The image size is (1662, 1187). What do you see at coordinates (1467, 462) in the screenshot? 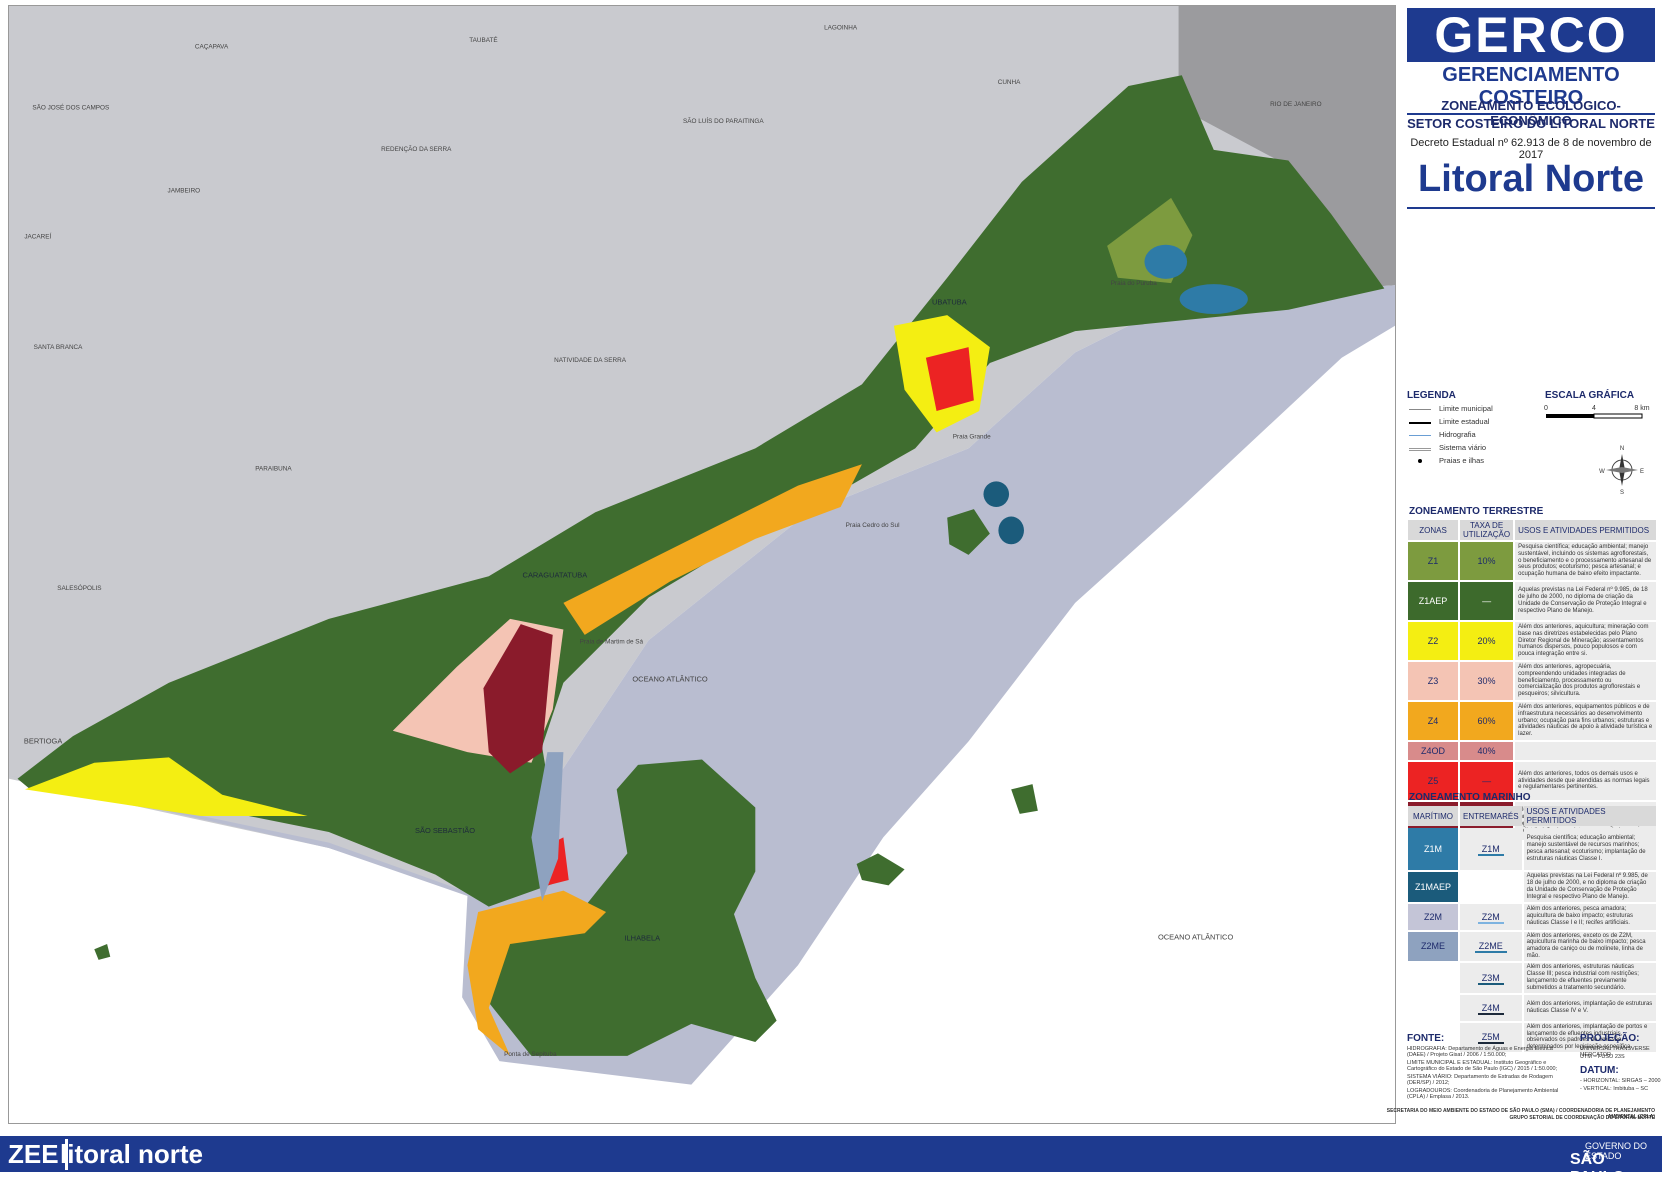
I see `legend-item: Praias e ilhas` at bounding box center [1467, 462].